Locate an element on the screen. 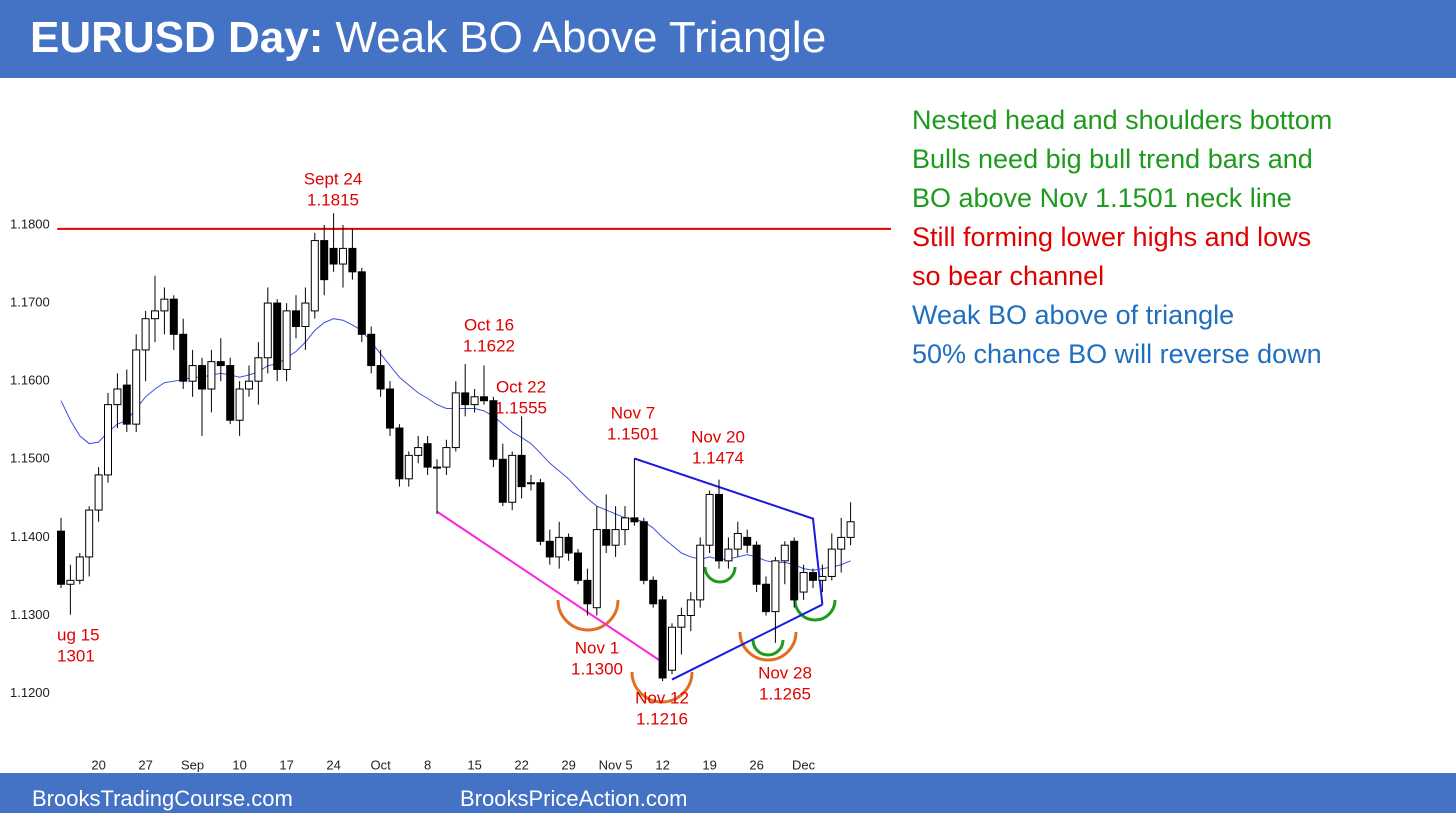  annotation: 1.1474 is located at coordinates (718, 457).